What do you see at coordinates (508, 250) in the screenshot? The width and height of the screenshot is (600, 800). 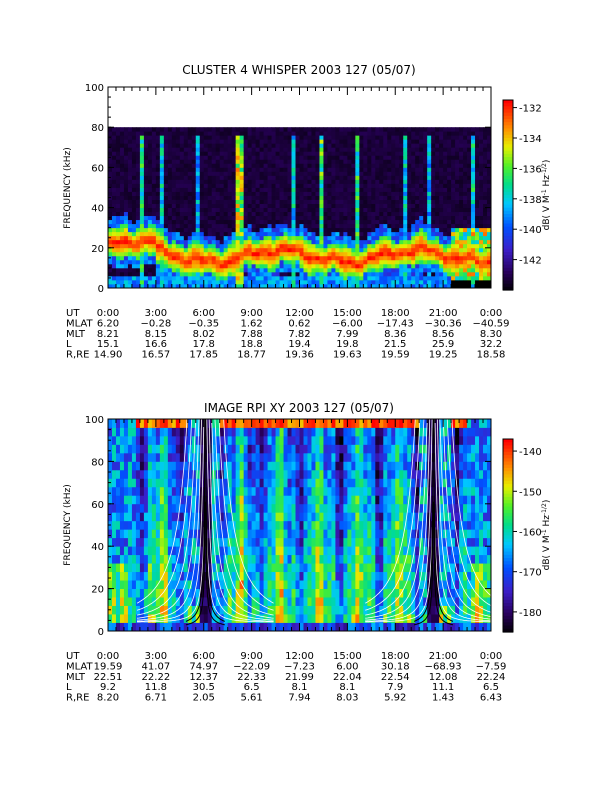 I see `colorbar-segment` at bounding box center [508, 250].